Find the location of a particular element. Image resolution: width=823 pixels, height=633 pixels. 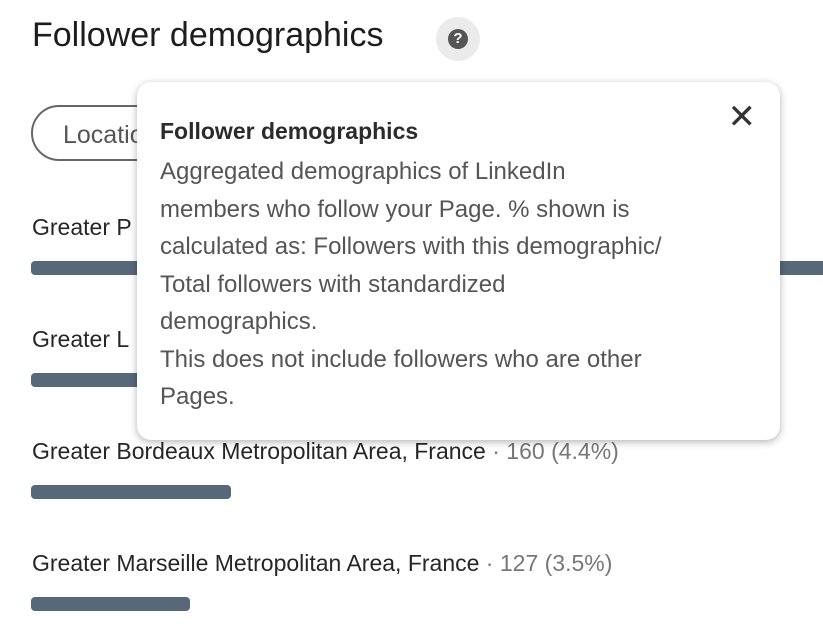

page-title: Follower demographics is located at coordinates (208, 35).